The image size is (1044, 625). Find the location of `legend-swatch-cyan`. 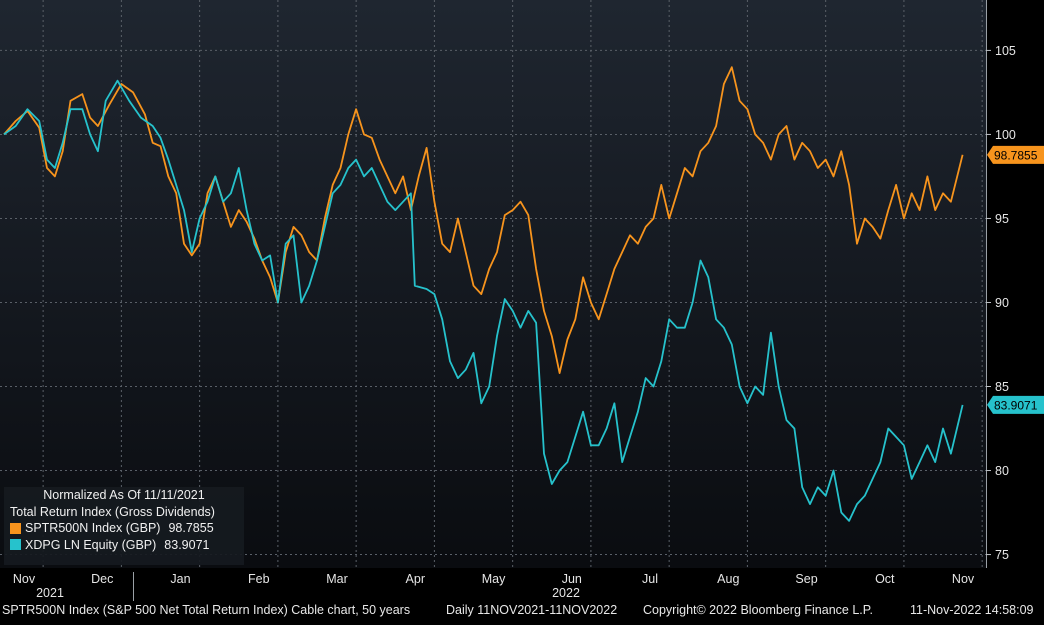

legend-swatch-cyan is located at coordinates (15, 545).